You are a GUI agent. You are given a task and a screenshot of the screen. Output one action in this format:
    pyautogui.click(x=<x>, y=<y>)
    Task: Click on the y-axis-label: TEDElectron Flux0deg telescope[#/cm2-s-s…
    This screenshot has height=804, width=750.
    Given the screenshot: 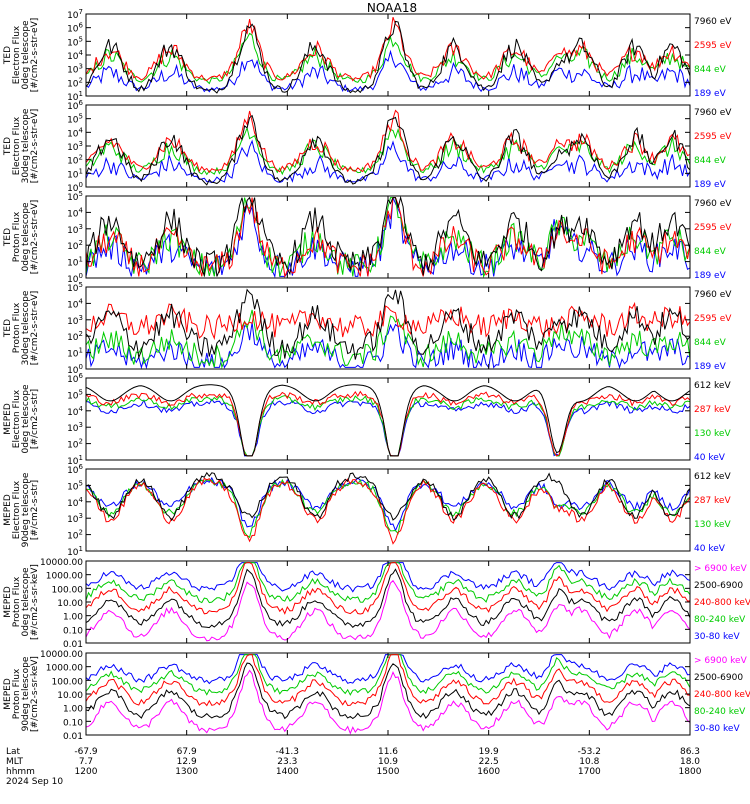 What is the action you would take?
    pyautogui.click(x=21, y=55)
    